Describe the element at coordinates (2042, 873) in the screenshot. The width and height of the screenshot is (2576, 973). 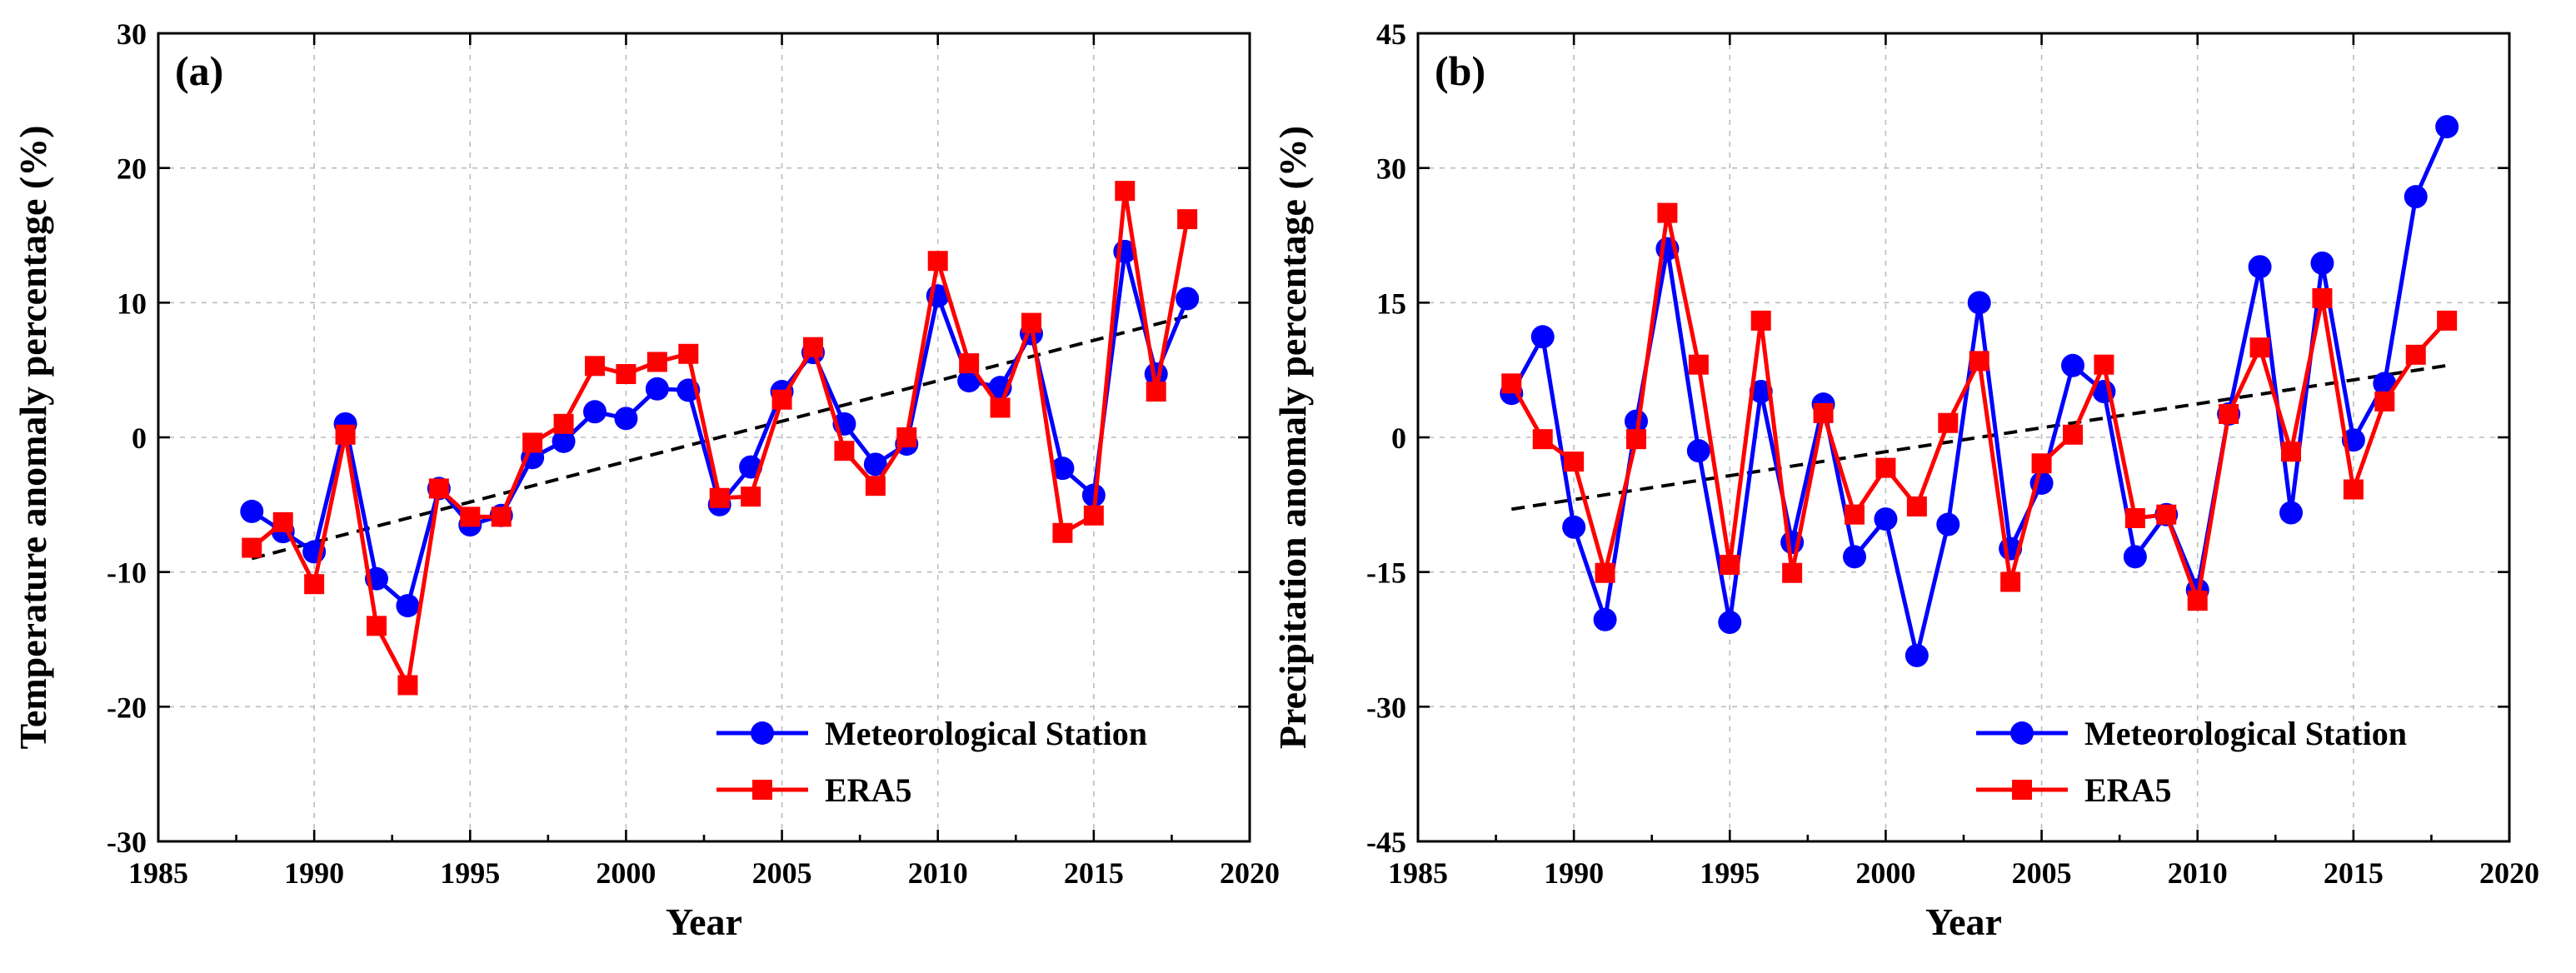
I see `x-tick-label: 2005` at that location.